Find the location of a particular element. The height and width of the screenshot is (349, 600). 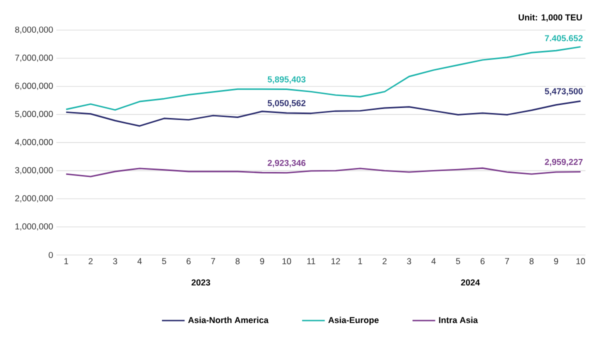

text: 2024 is located at coordinates (470, 282).